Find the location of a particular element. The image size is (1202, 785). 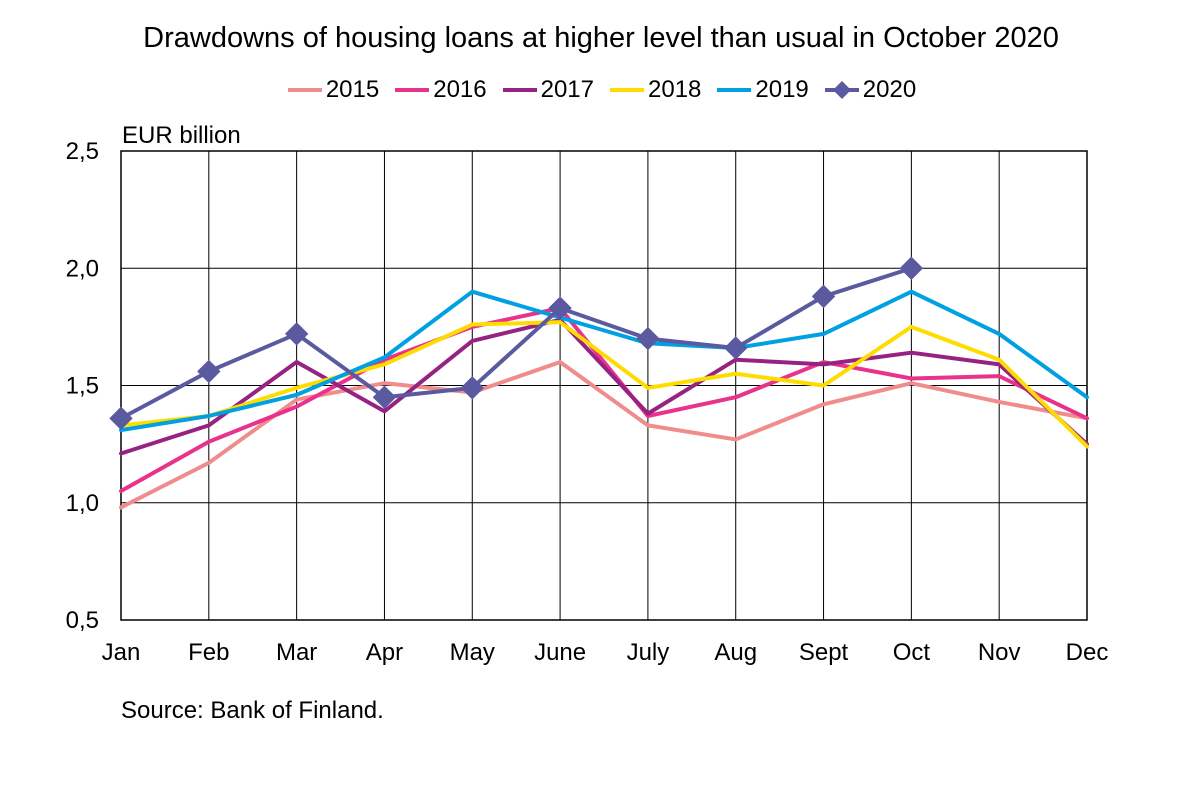

x-tick-label: July is located at coordinates (648, 652).